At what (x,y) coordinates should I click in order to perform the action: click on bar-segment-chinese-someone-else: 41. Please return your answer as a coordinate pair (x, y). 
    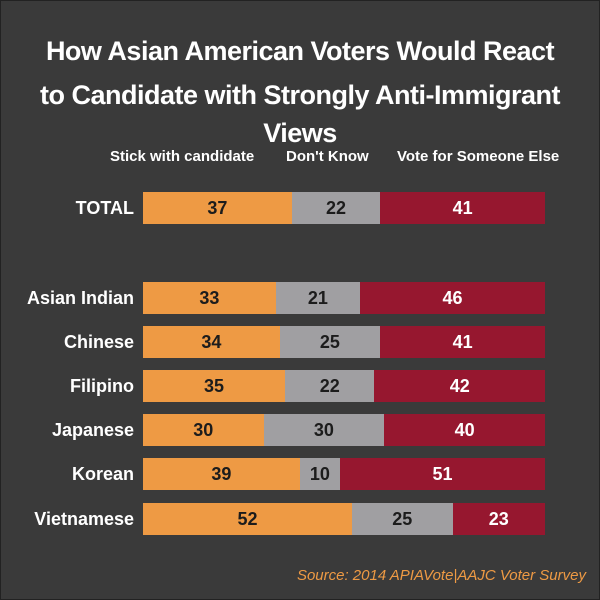
    Looking at the image, I should click on (462, 342).